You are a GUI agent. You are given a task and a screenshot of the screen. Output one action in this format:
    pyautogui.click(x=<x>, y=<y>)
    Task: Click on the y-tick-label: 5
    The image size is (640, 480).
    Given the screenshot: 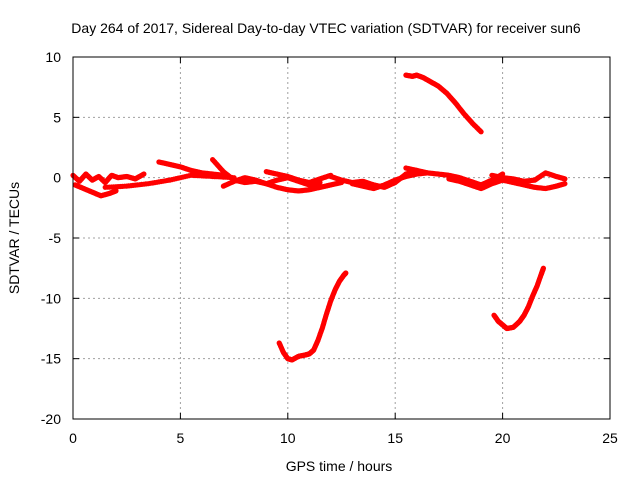 What is the action you would take?
    pyautogui.click(x=57, y=117)
    